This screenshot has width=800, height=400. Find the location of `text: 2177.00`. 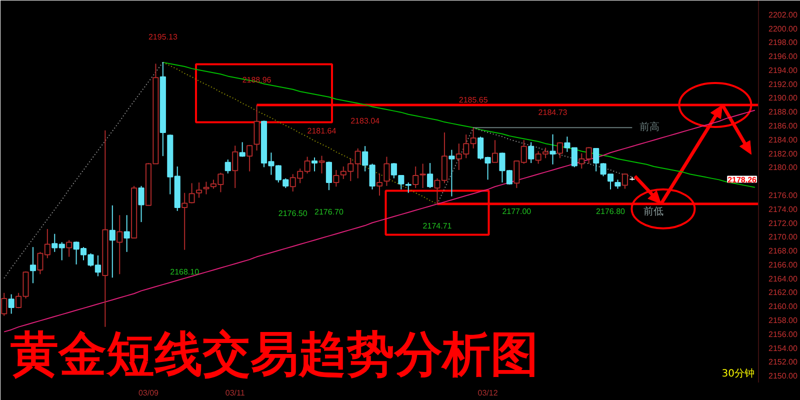

text: 2177.00 is located at coordinates (517, 211).